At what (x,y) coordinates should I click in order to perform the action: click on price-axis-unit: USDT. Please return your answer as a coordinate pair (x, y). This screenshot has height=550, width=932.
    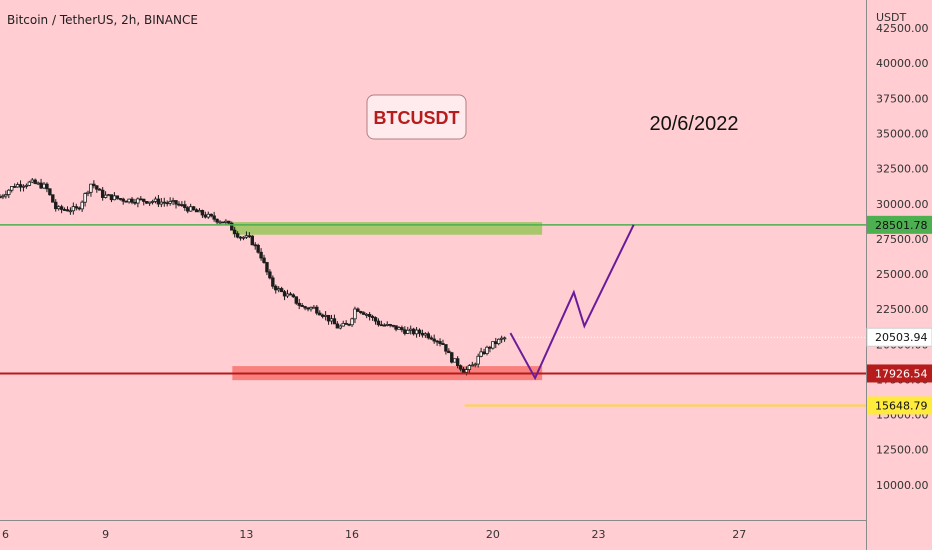
    Looking at the image, I should click on (891, 17).